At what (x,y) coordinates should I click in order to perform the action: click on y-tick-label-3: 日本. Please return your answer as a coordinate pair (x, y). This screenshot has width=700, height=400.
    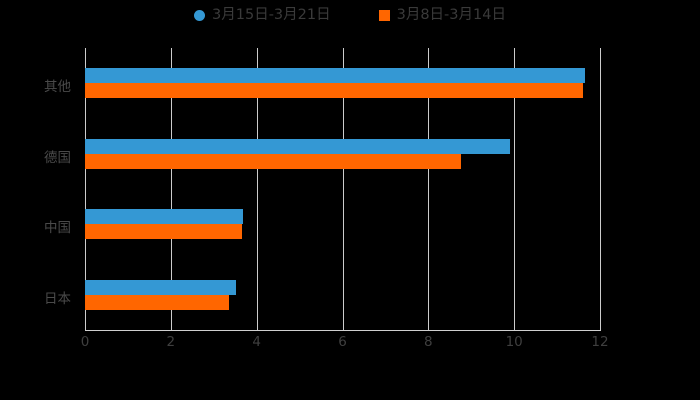
    Looking at the image, I should click on (57, 298).